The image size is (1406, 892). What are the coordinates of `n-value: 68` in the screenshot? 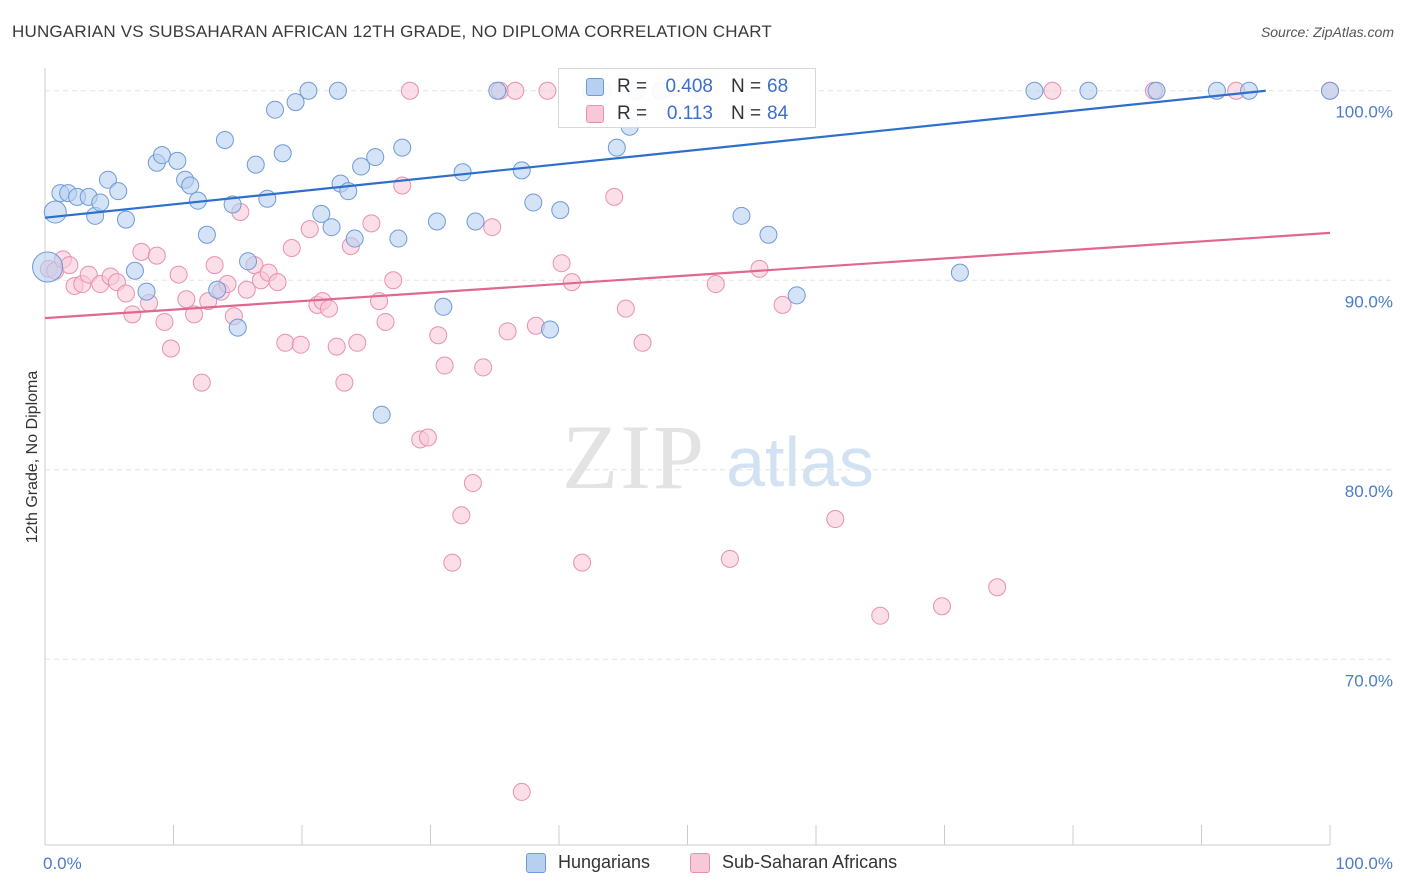 It's located at (778, 86).